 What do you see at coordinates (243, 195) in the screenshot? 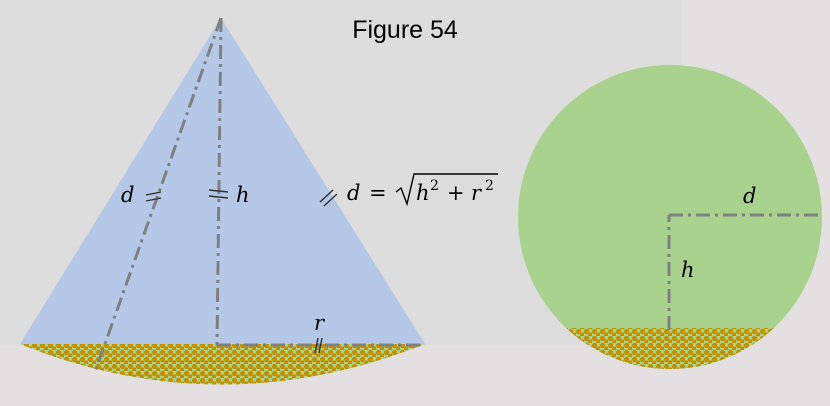
I see `height-label: h` at bounding box center [243, 195].